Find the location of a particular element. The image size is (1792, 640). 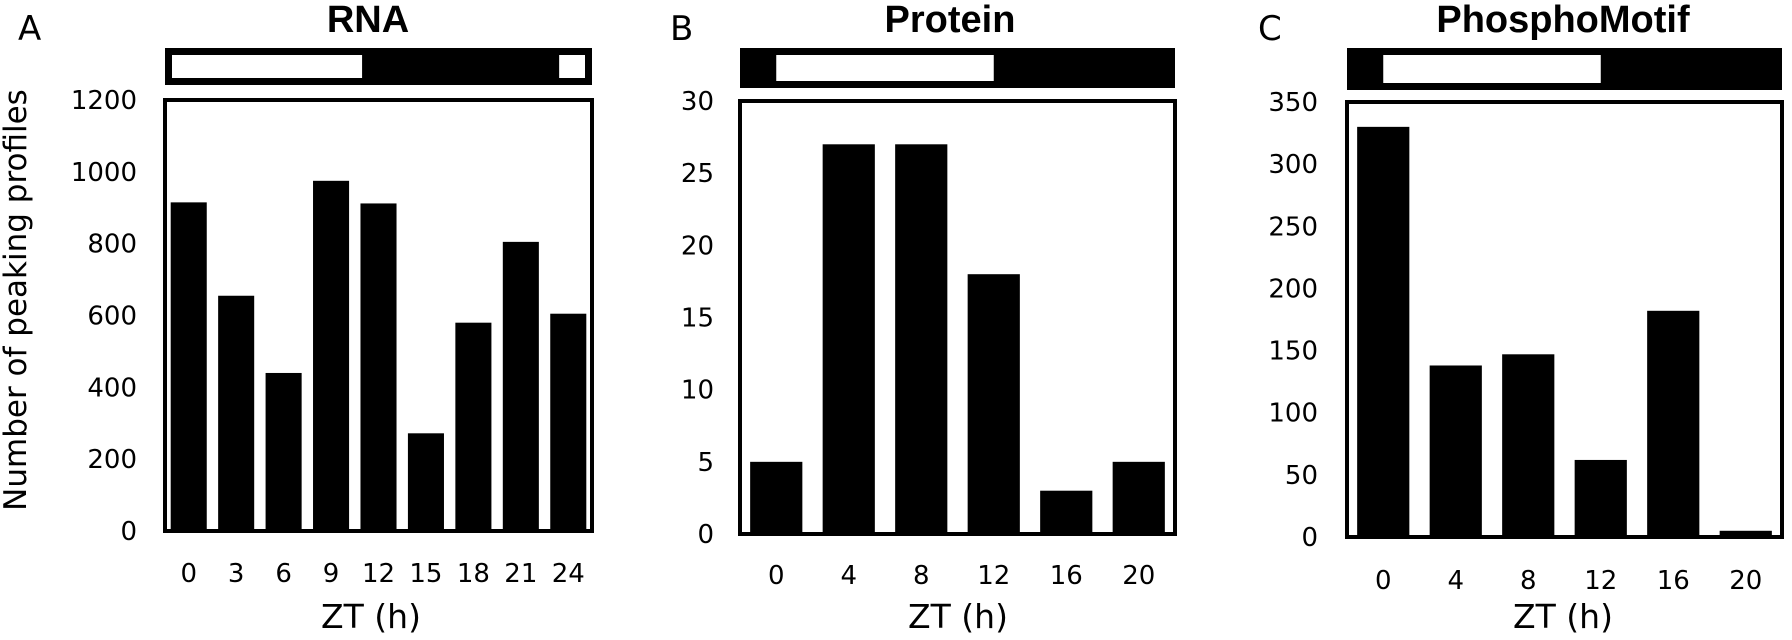

y-tick-label: 25 is located at coordinates (697, 174).